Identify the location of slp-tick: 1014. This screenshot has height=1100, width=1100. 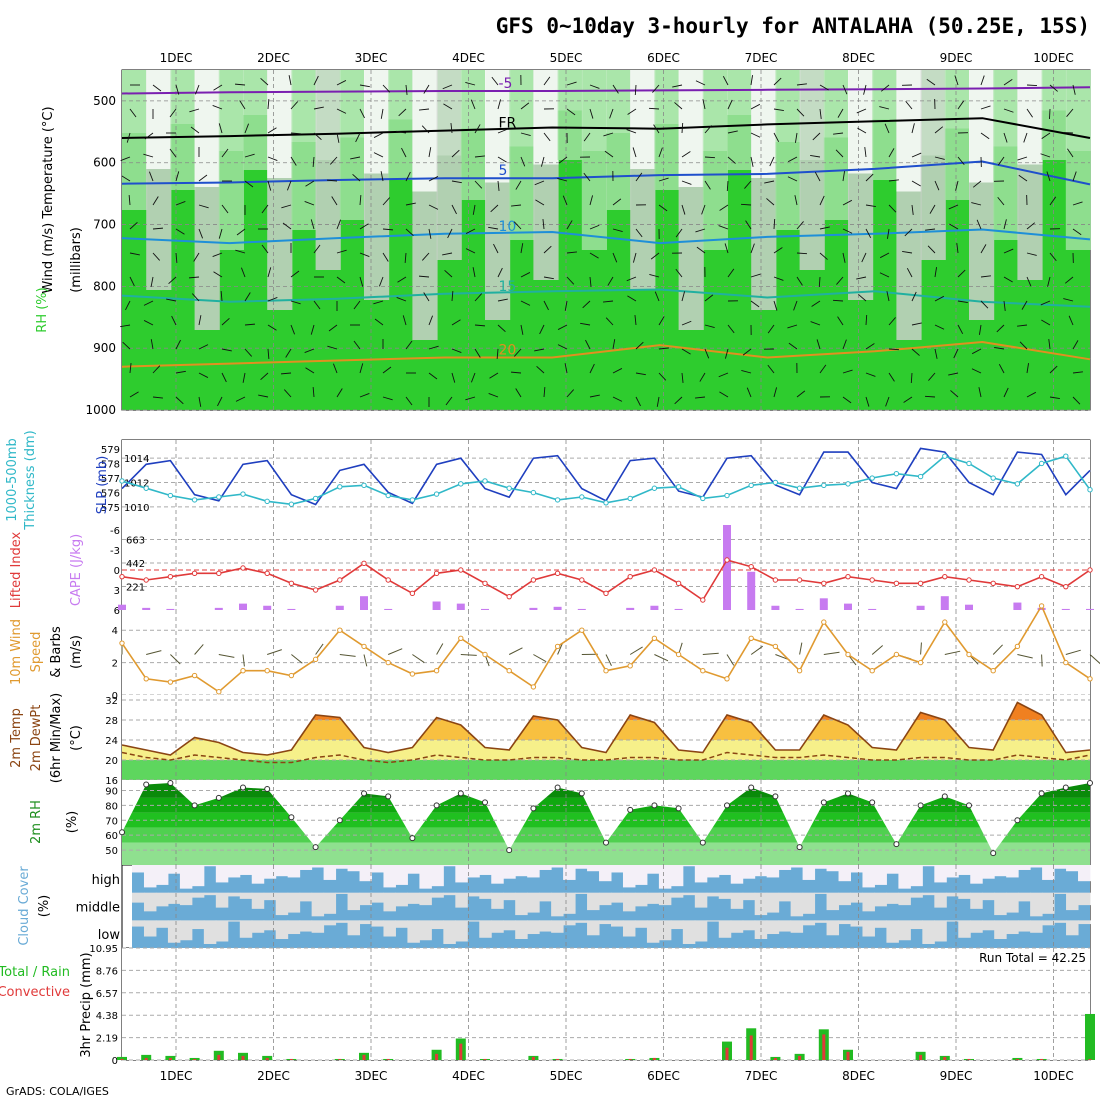
(136, 459).